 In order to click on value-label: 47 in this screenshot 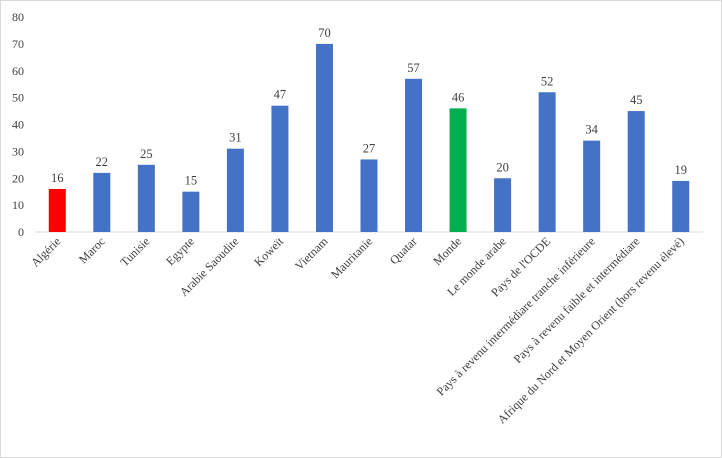, I will do `click(280, 95)`.